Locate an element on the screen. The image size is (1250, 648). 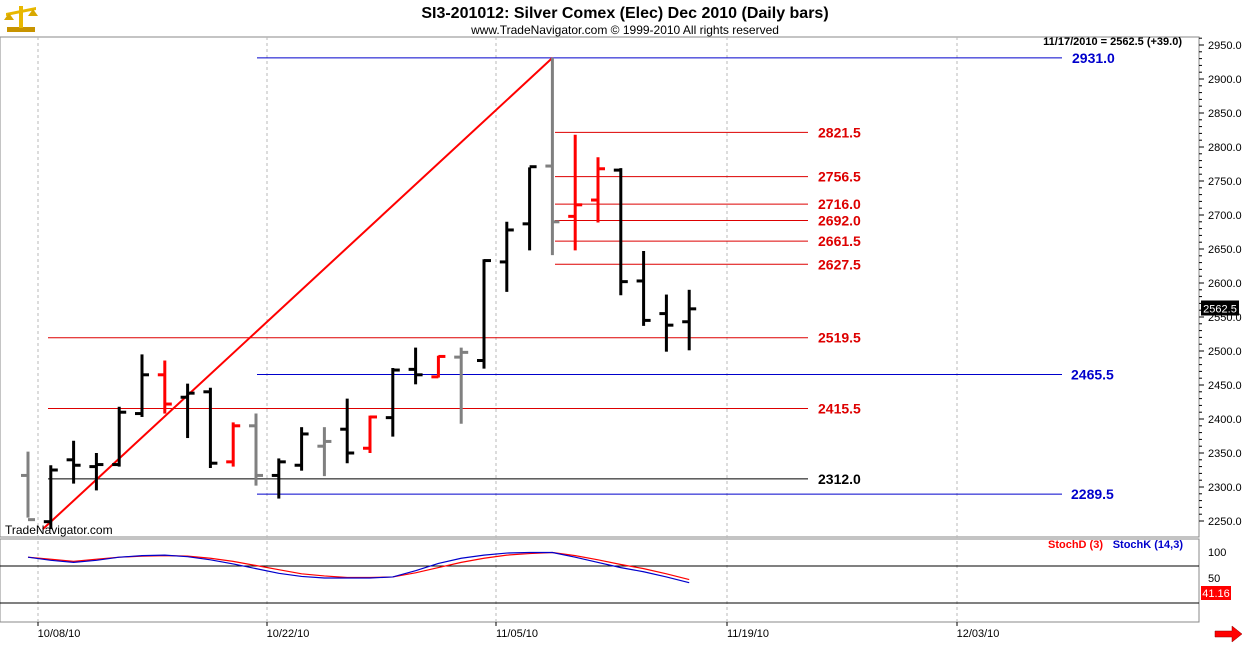
level-label: 2661.5 is located at coordinates (839, 241).